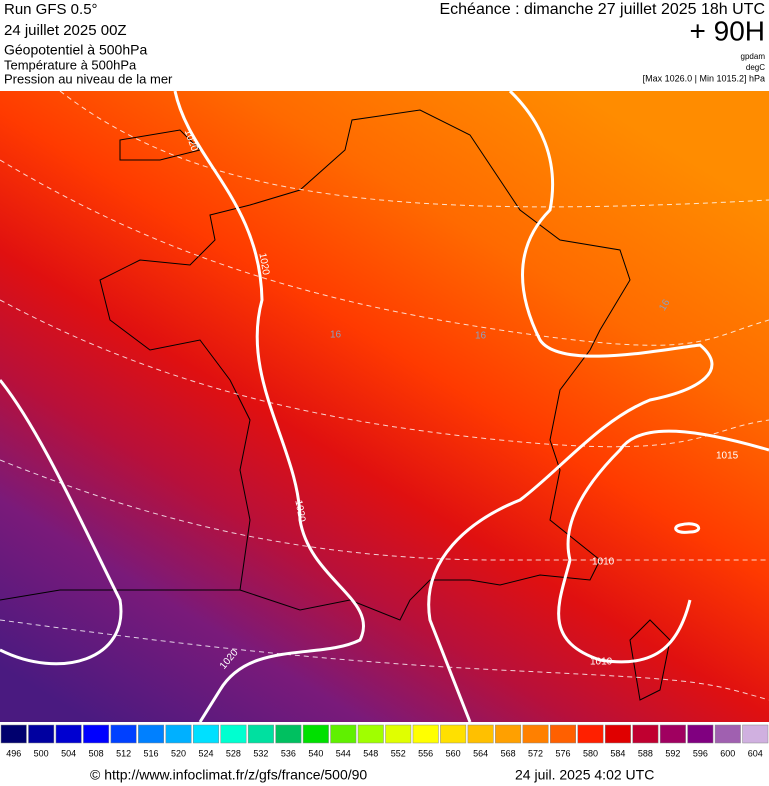  I want to click on colorbar-label: 528, so click(233, 753).